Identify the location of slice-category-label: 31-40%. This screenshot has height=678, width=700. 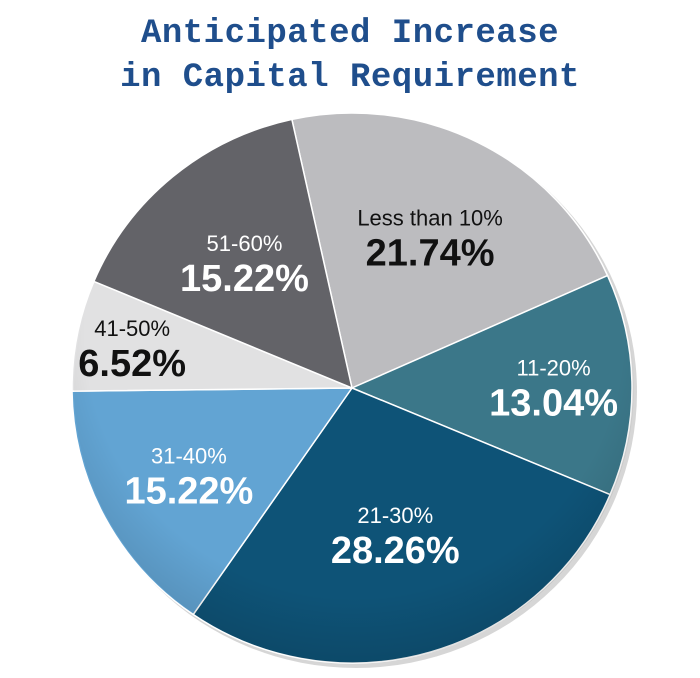
(189, 455).